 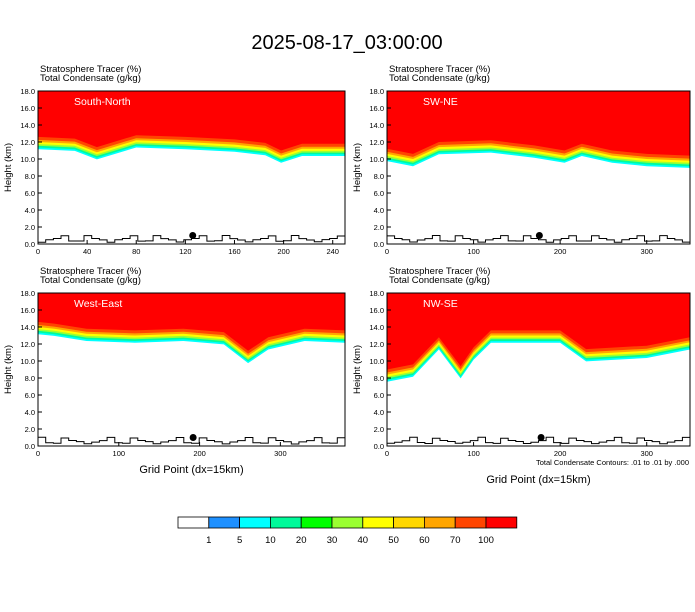 I want to click on colorbar-label: 5, so click(x=239, y=540).